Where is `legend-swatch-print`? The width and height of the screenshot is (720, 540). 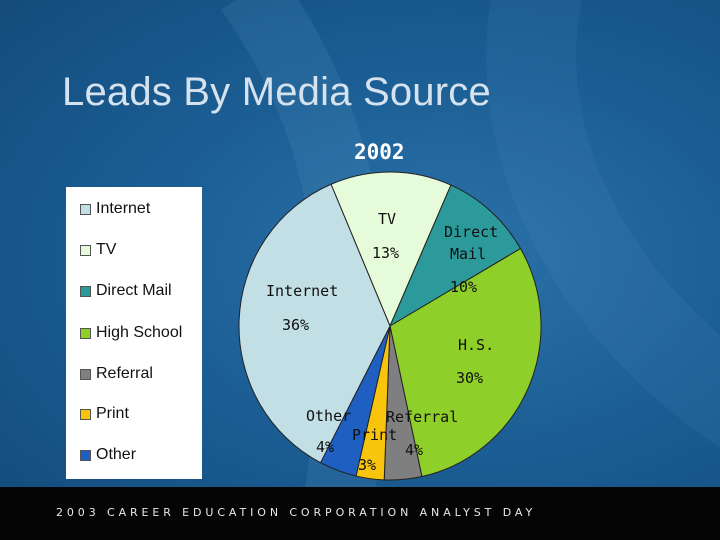
legend-swatch-print is located at coordinates (85, 414).